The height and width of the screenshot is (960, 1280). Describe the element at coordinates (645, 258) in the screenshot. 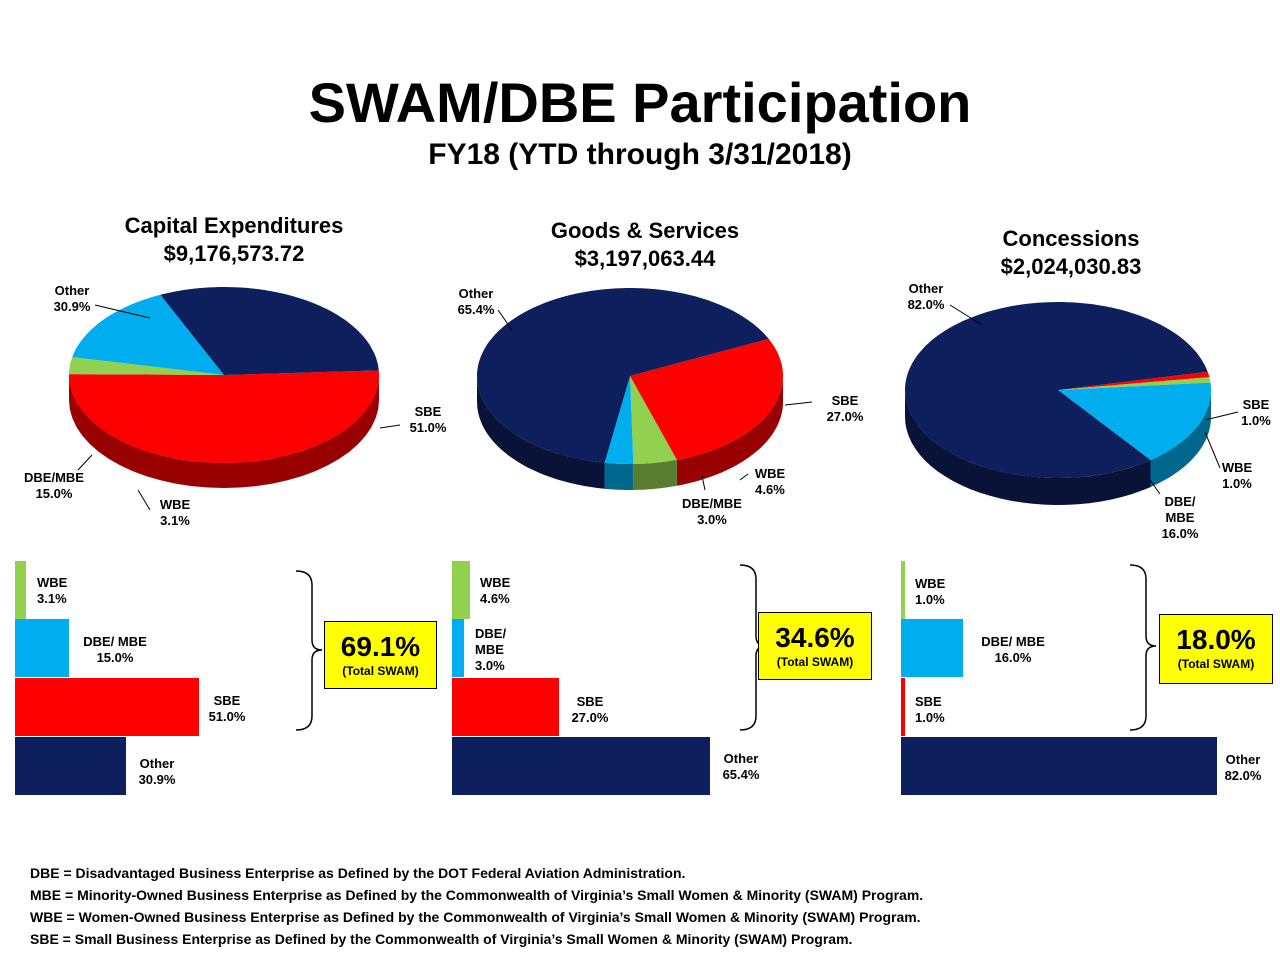

I see `chart-amount: $3,197,063.44` at that location.